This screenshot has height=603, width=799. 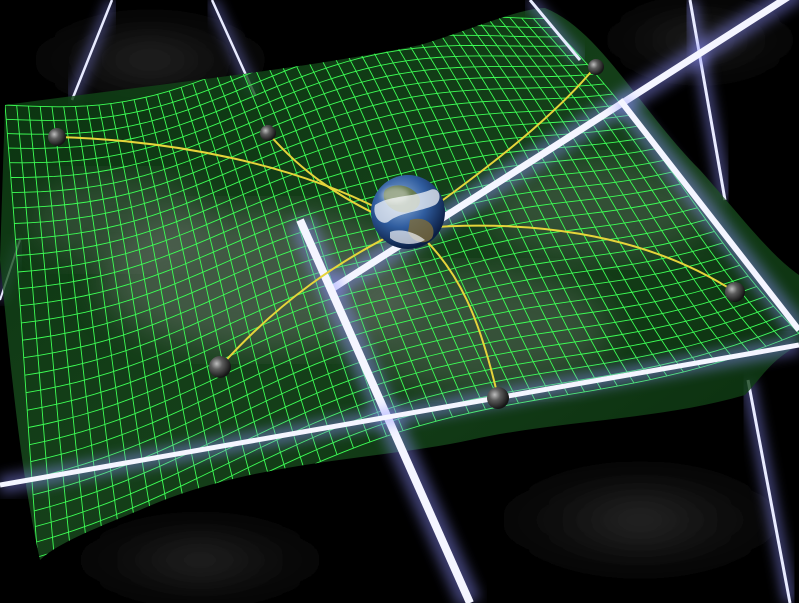 I want to click on beam-left-top, so click(x=92, y=51).